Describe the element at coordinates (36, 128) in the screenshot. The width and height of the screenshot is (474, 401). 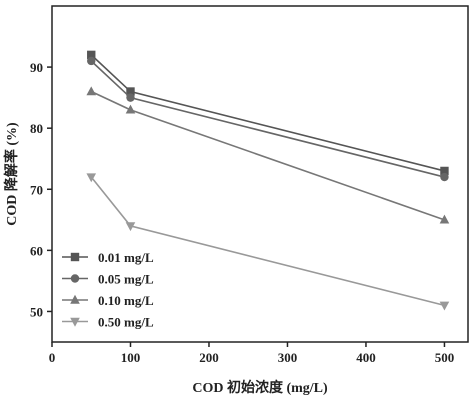
I see `y-tick-label: 80` at that location.